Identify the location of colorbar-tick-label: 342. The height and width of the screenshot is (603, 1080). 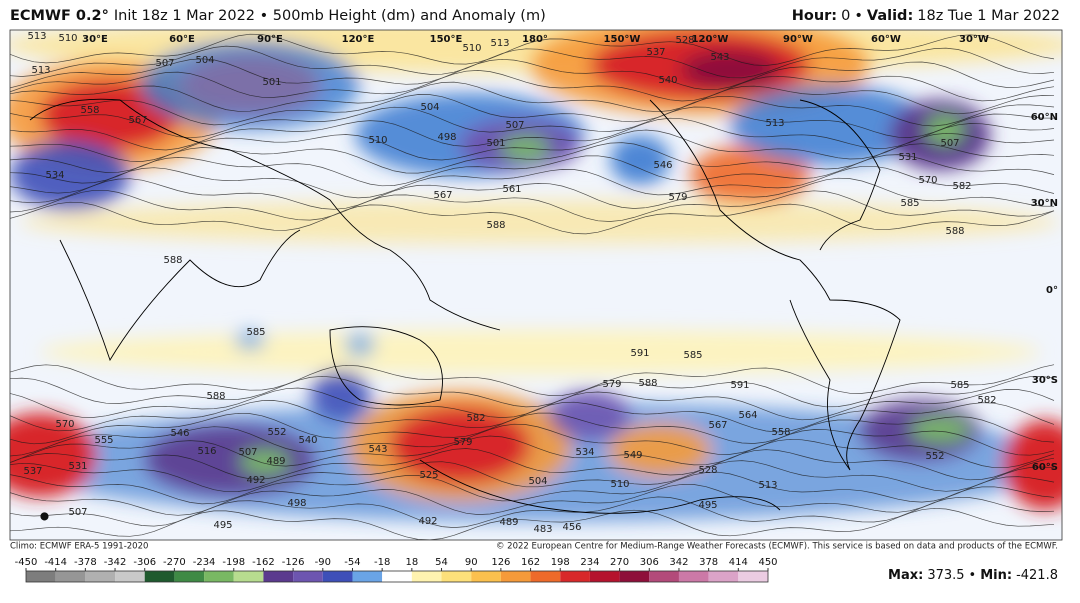
(678, 562).